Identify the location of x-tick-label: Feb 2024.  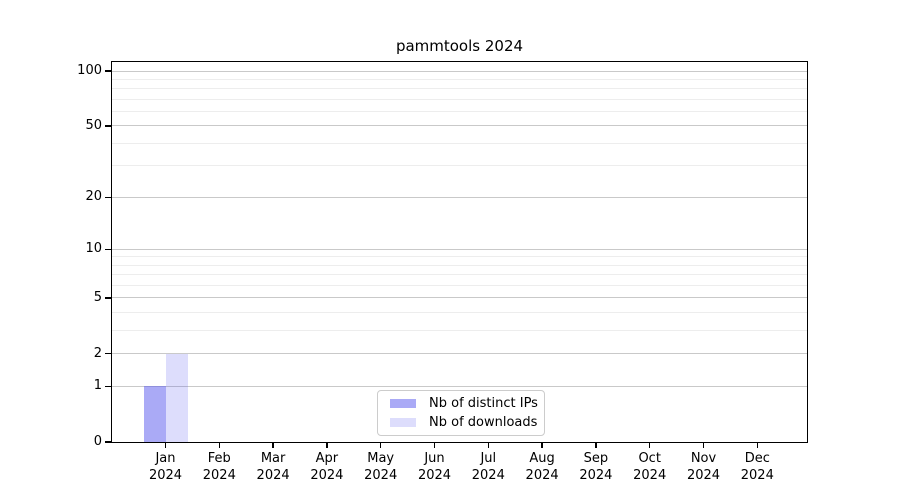
(219, 467).